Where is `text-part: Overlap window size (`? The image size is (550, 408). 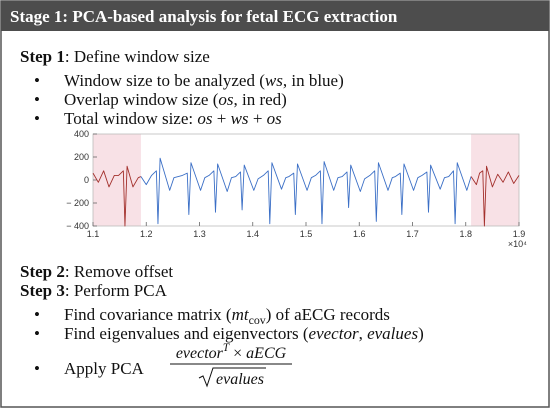
text-part: Overlap window size ( is located at coordinates (141, 99).